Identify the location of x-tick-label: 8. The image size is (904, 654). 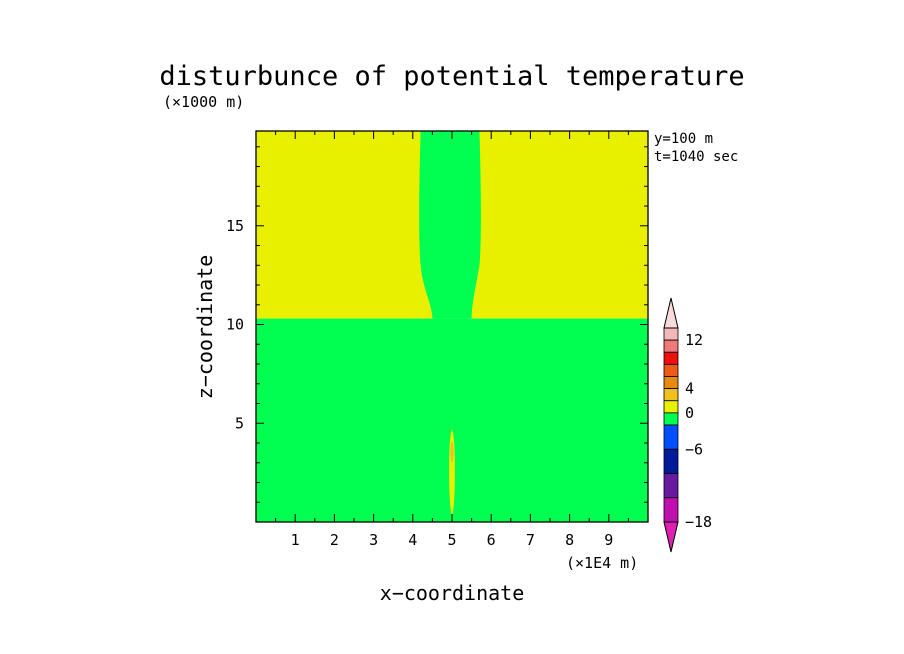
(569, 540).